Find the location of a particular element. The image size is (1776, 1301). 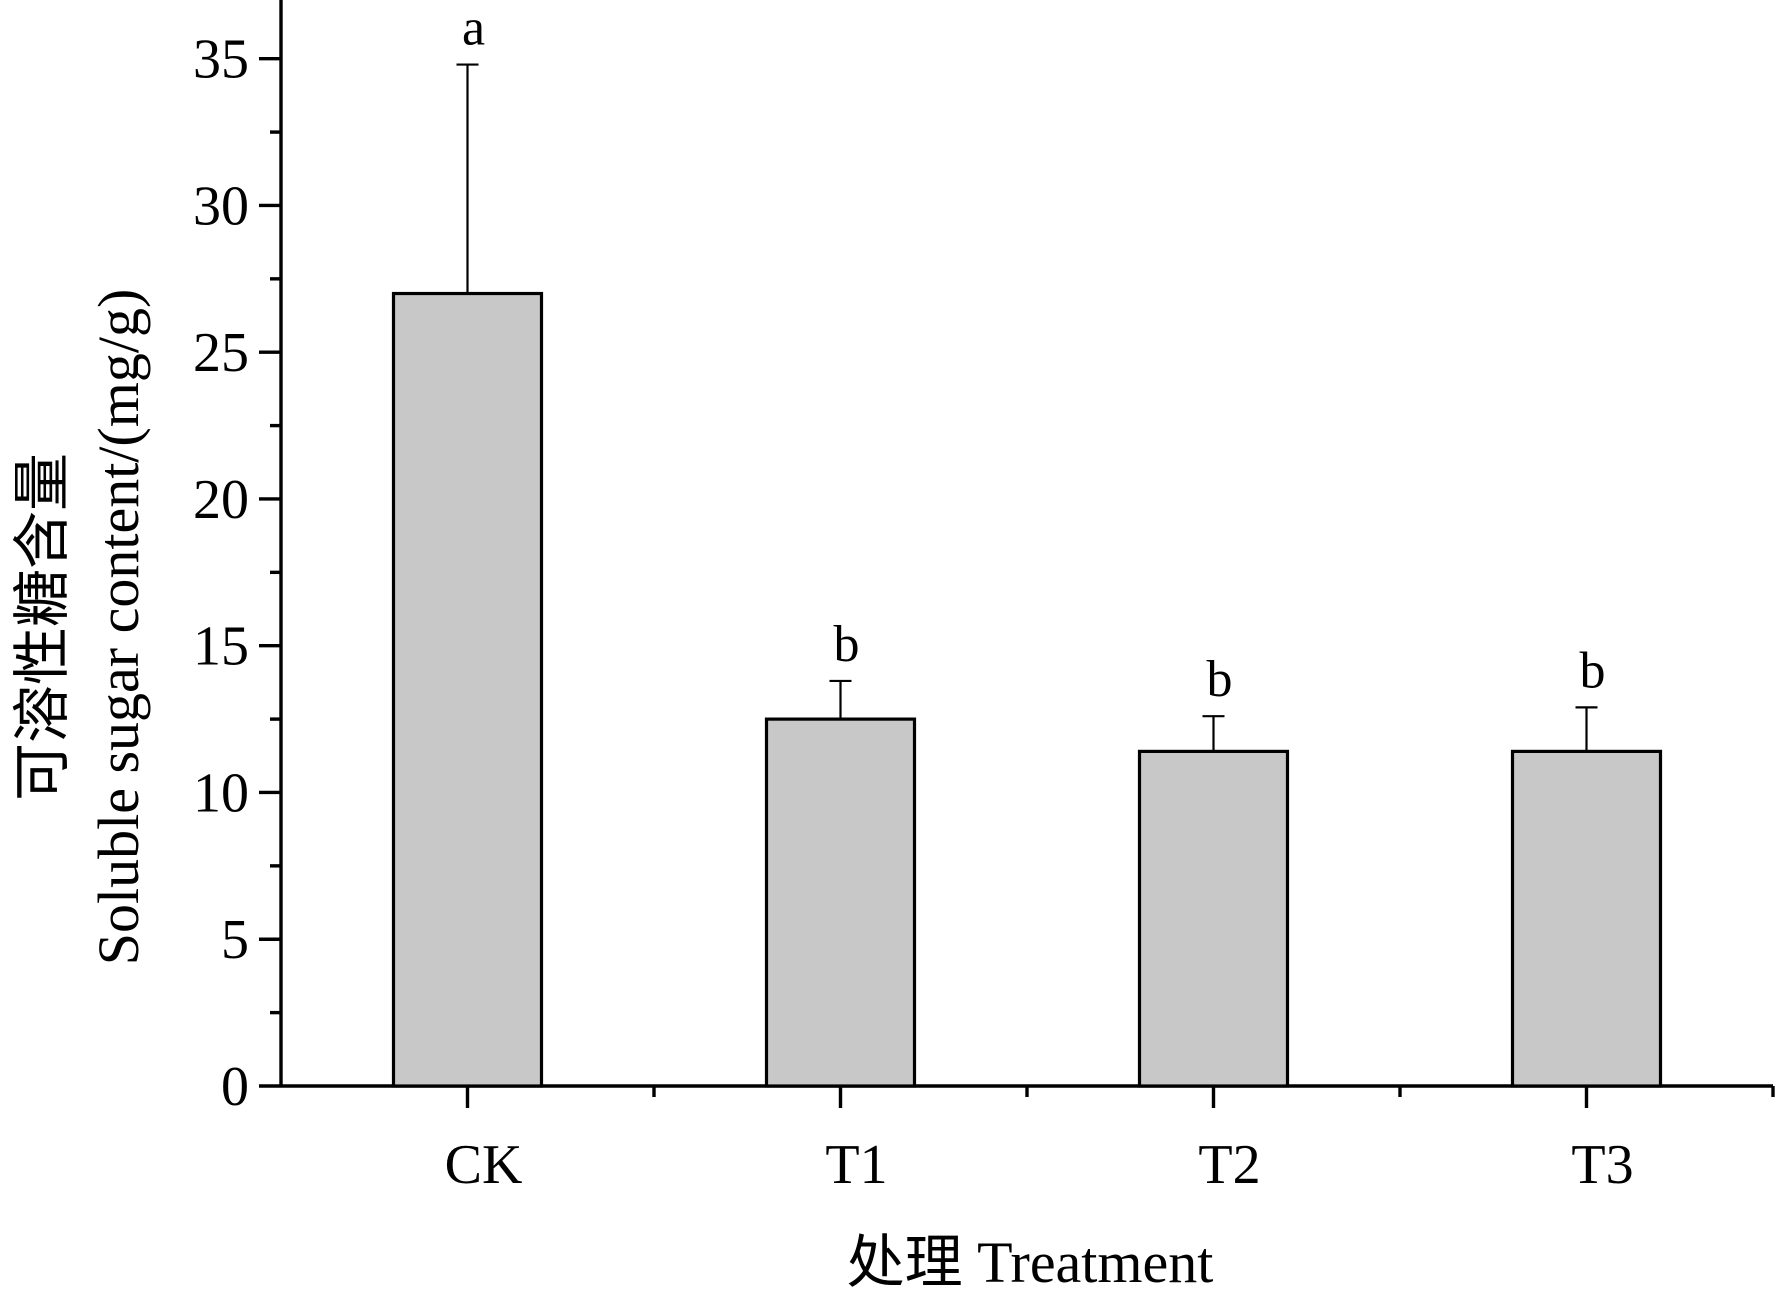

y-tick-label: 0 is located at coordinates (235, 1087).